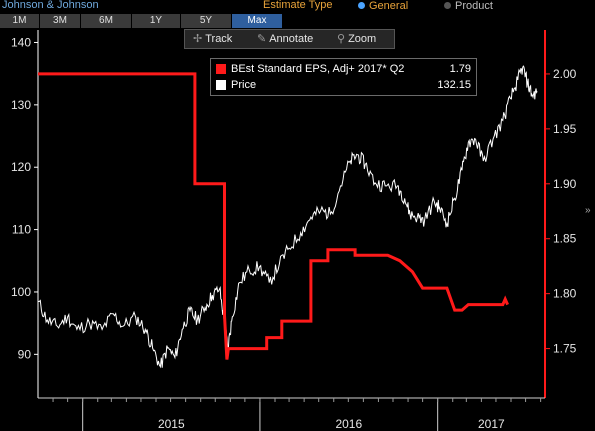  What do you see at coordinates (21, 167) in the screenshot?
I see `y-left-tick-label: 120` at bounding box center [21, 167].